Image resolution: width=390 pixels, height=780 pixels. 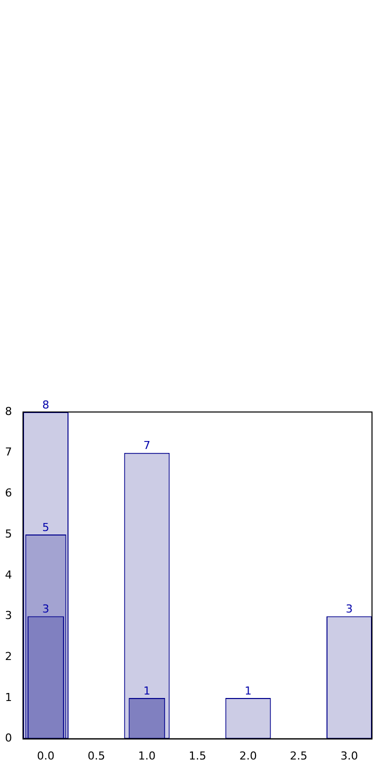 I want to click on y-tick-label: 3, so click(x=8, y=615).